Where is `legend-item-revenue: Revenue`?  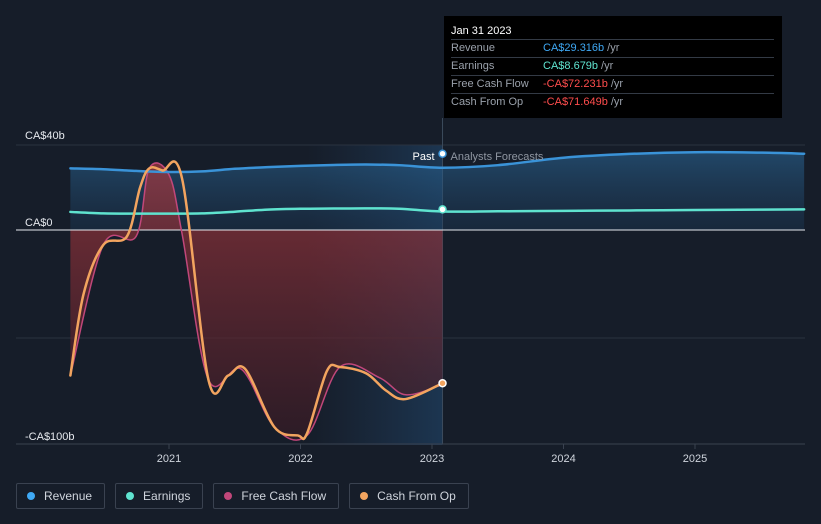 legend-item-revenue: Revenue is located at coordinates (61, 496).